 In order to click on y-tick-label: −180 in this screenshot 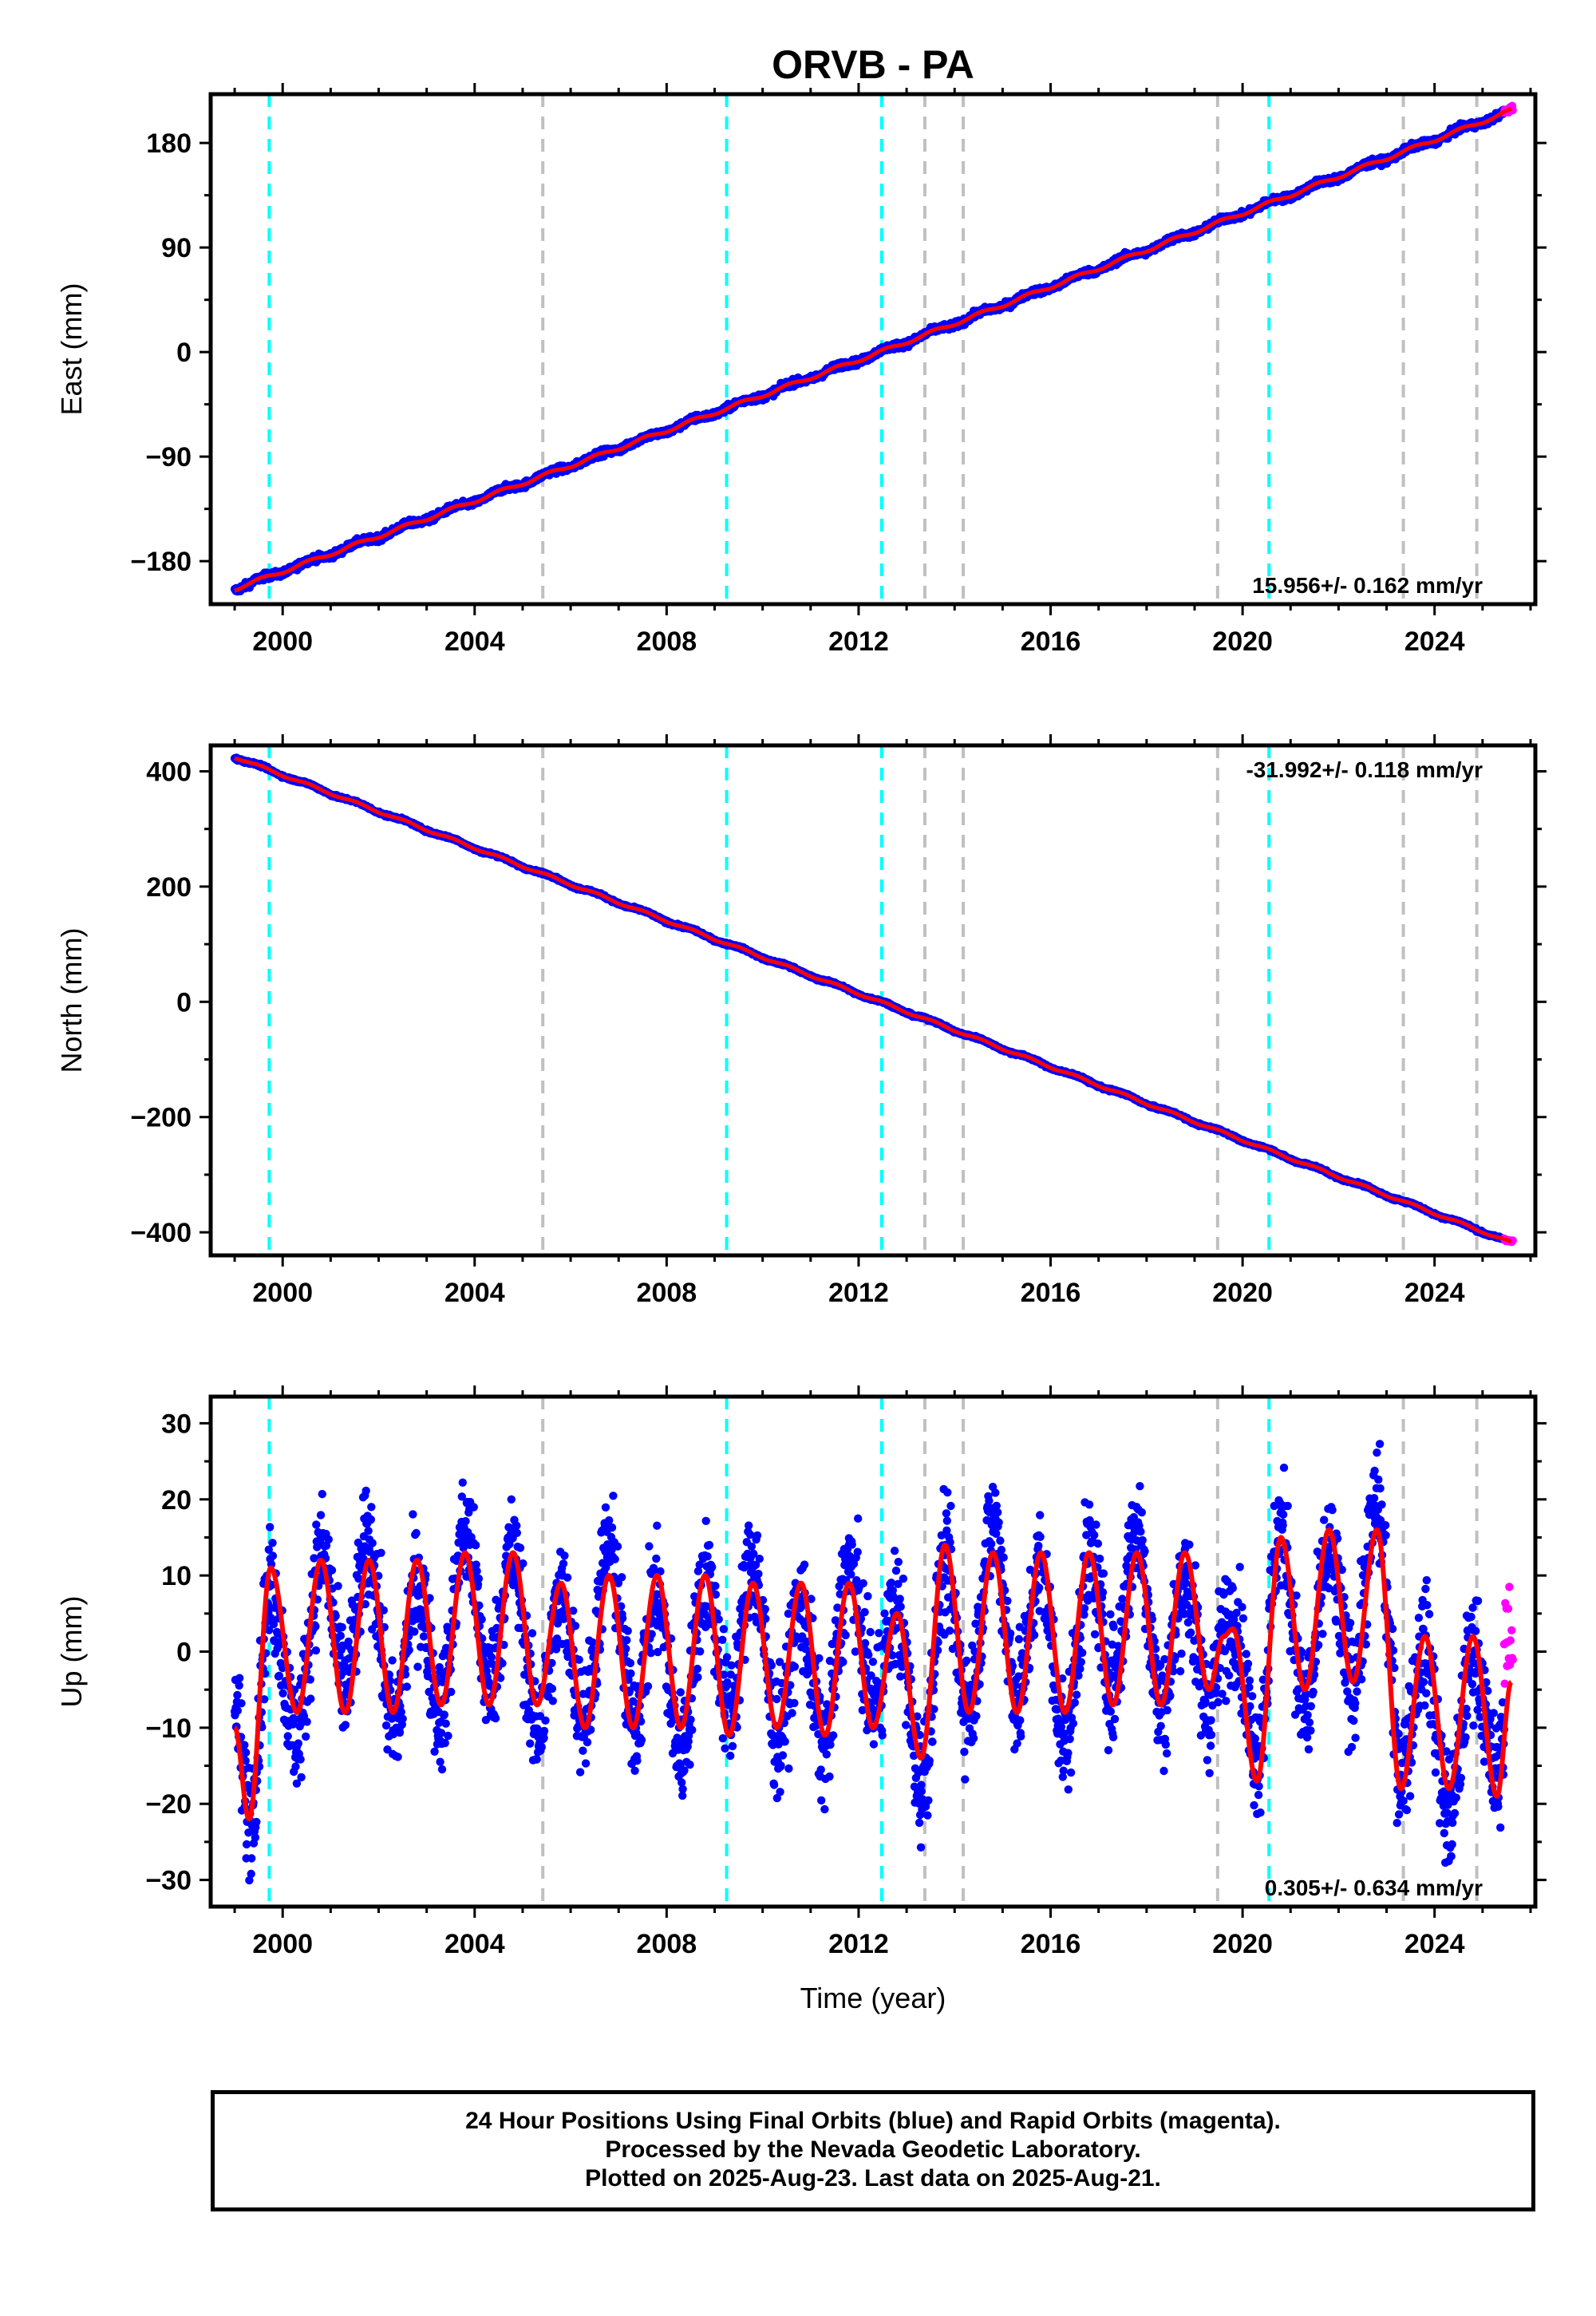, I will do `click(161, 562)`.